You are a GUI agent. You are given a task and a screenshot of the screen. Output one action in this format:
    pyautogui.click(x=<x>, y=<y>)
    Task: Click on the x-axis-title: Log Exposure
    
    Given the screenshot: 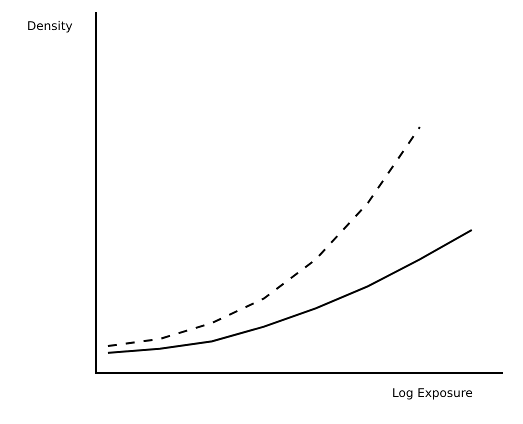 What is the action you would take?
    pyautogui.click(x=432, y=393)
    